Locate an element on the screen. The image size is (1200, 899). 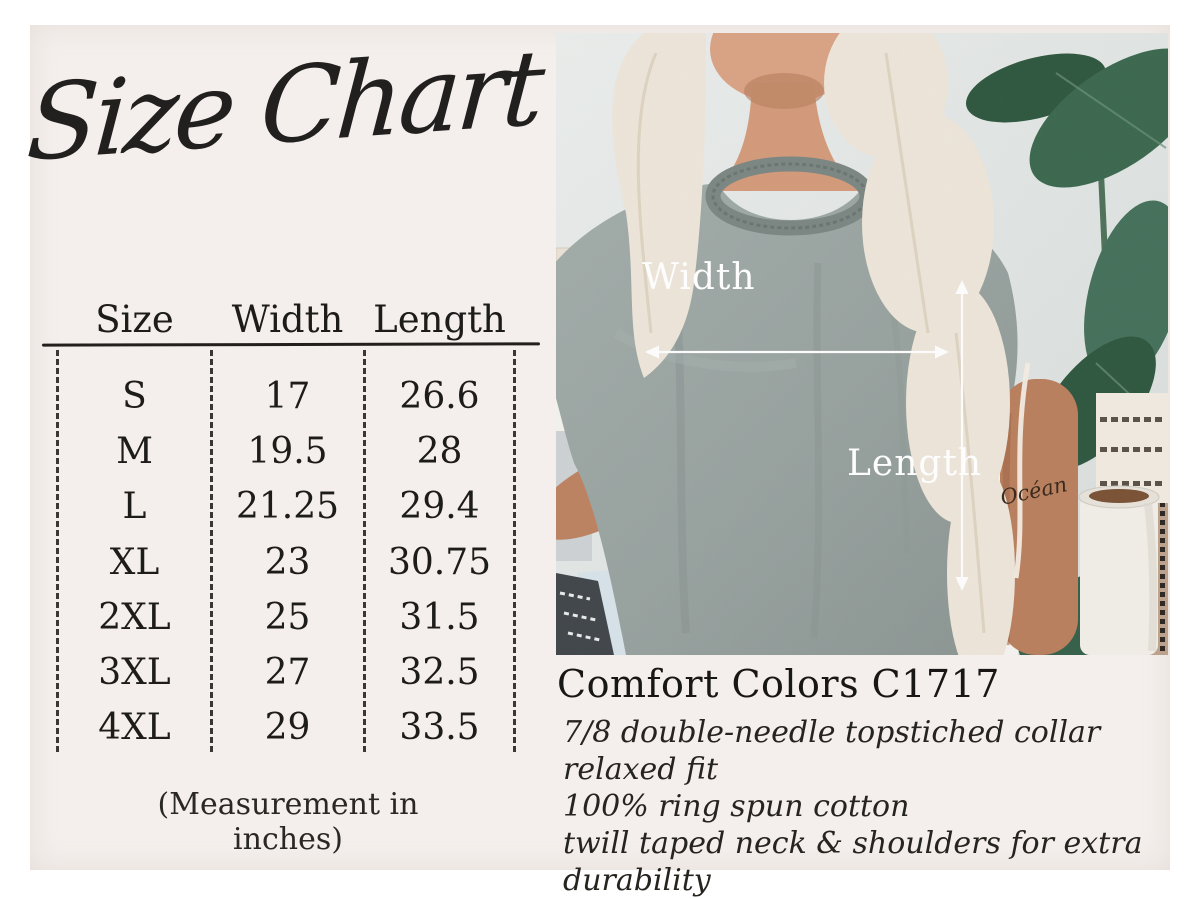
table-row: 4XL 29 33.5 is located at coordinates (286, 727).